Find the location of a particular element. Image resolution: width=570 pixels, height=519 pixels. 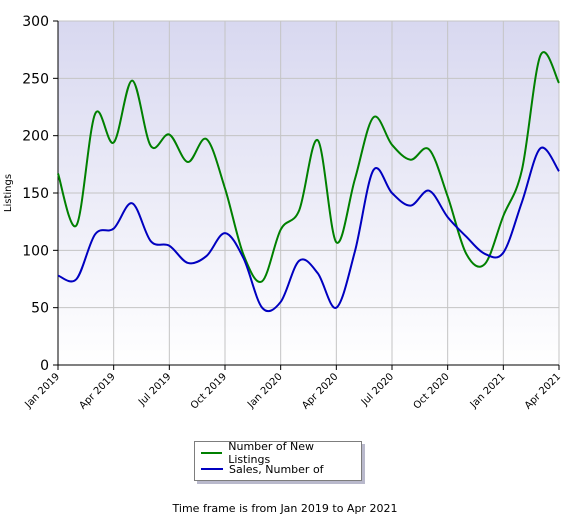

legend-swatch-new-listings is located at coordinates (212, 453).